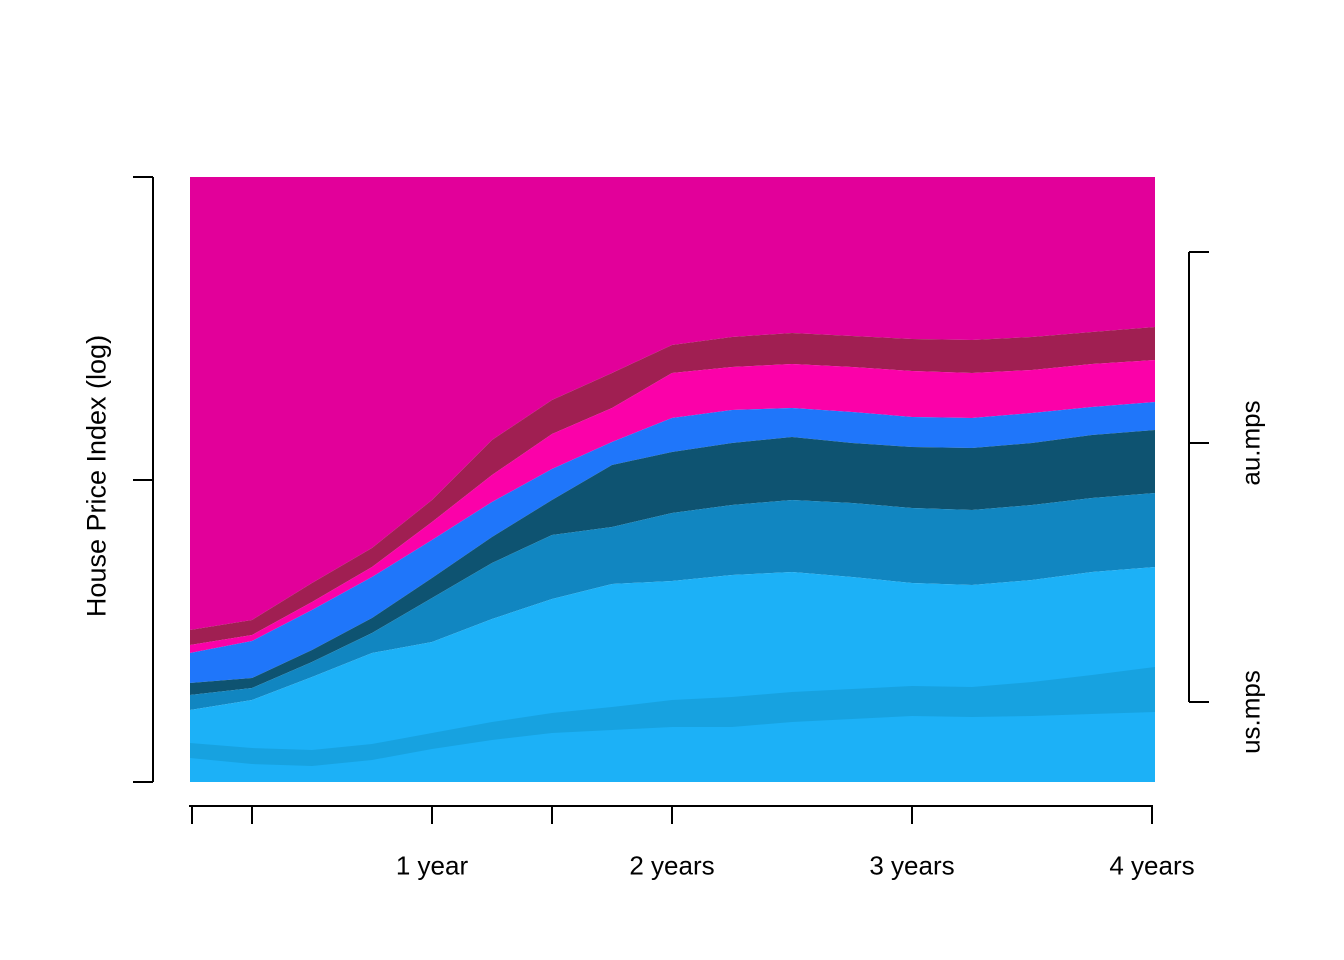  What do you see at coordinates (1152, 865) in the screenshot?
I see `x-tick-label-4-years: 4 years` at bounding box center [1152, 865].